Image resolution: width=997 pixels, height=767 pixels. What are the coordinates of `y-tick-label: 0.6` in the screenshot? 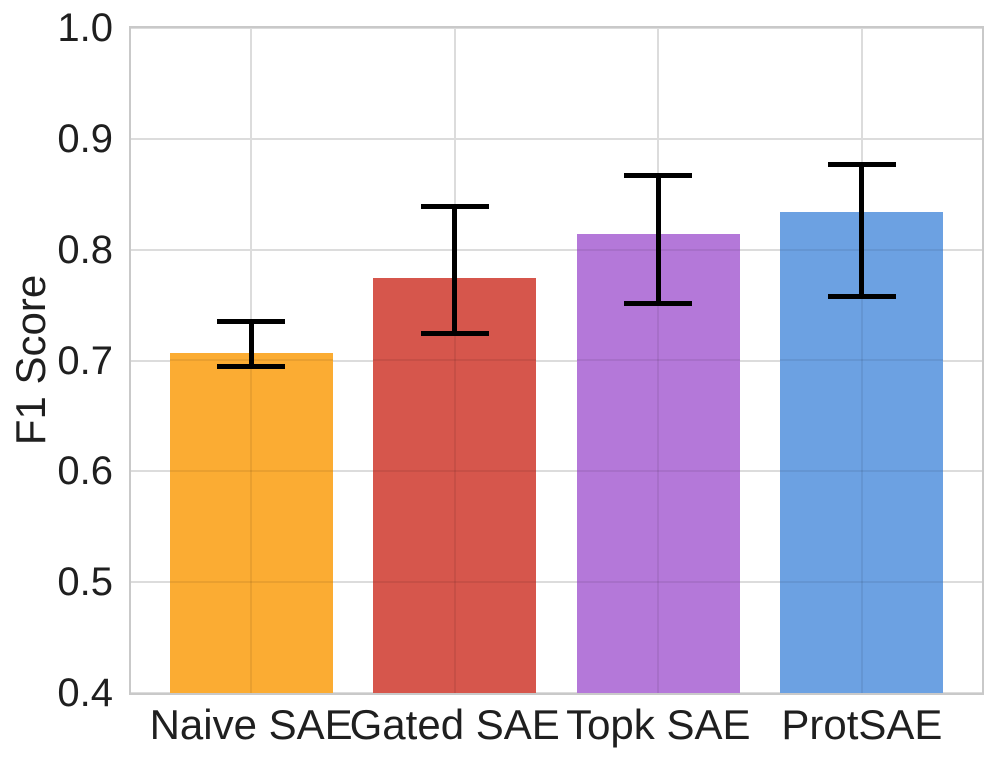 It's located at (85, 471).